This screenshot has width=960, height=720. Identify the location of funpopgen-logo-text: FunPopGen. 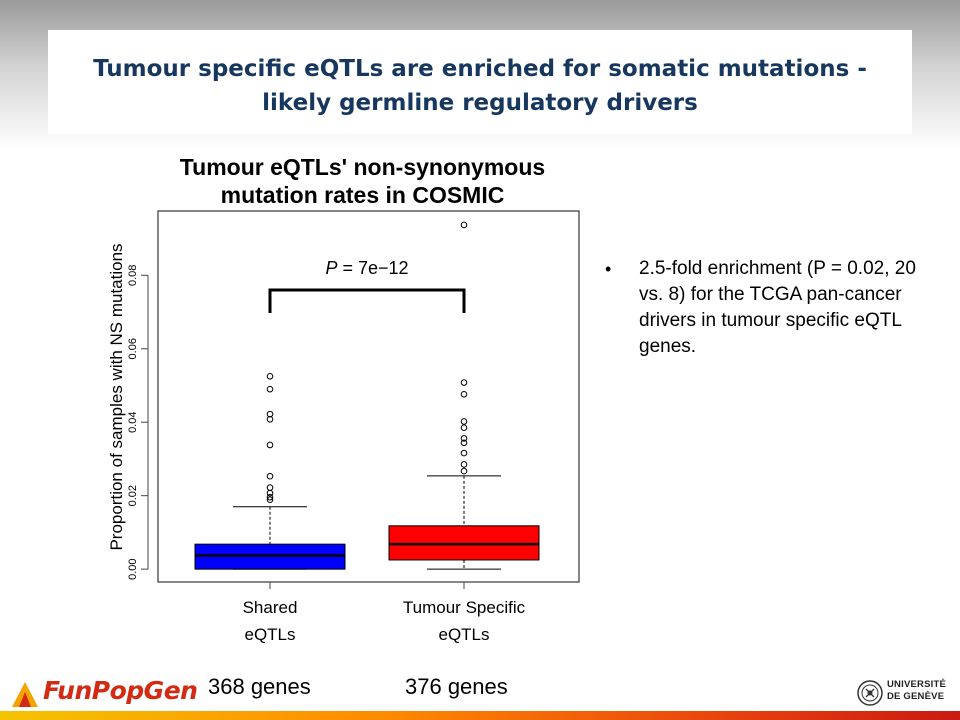
(120, 690).